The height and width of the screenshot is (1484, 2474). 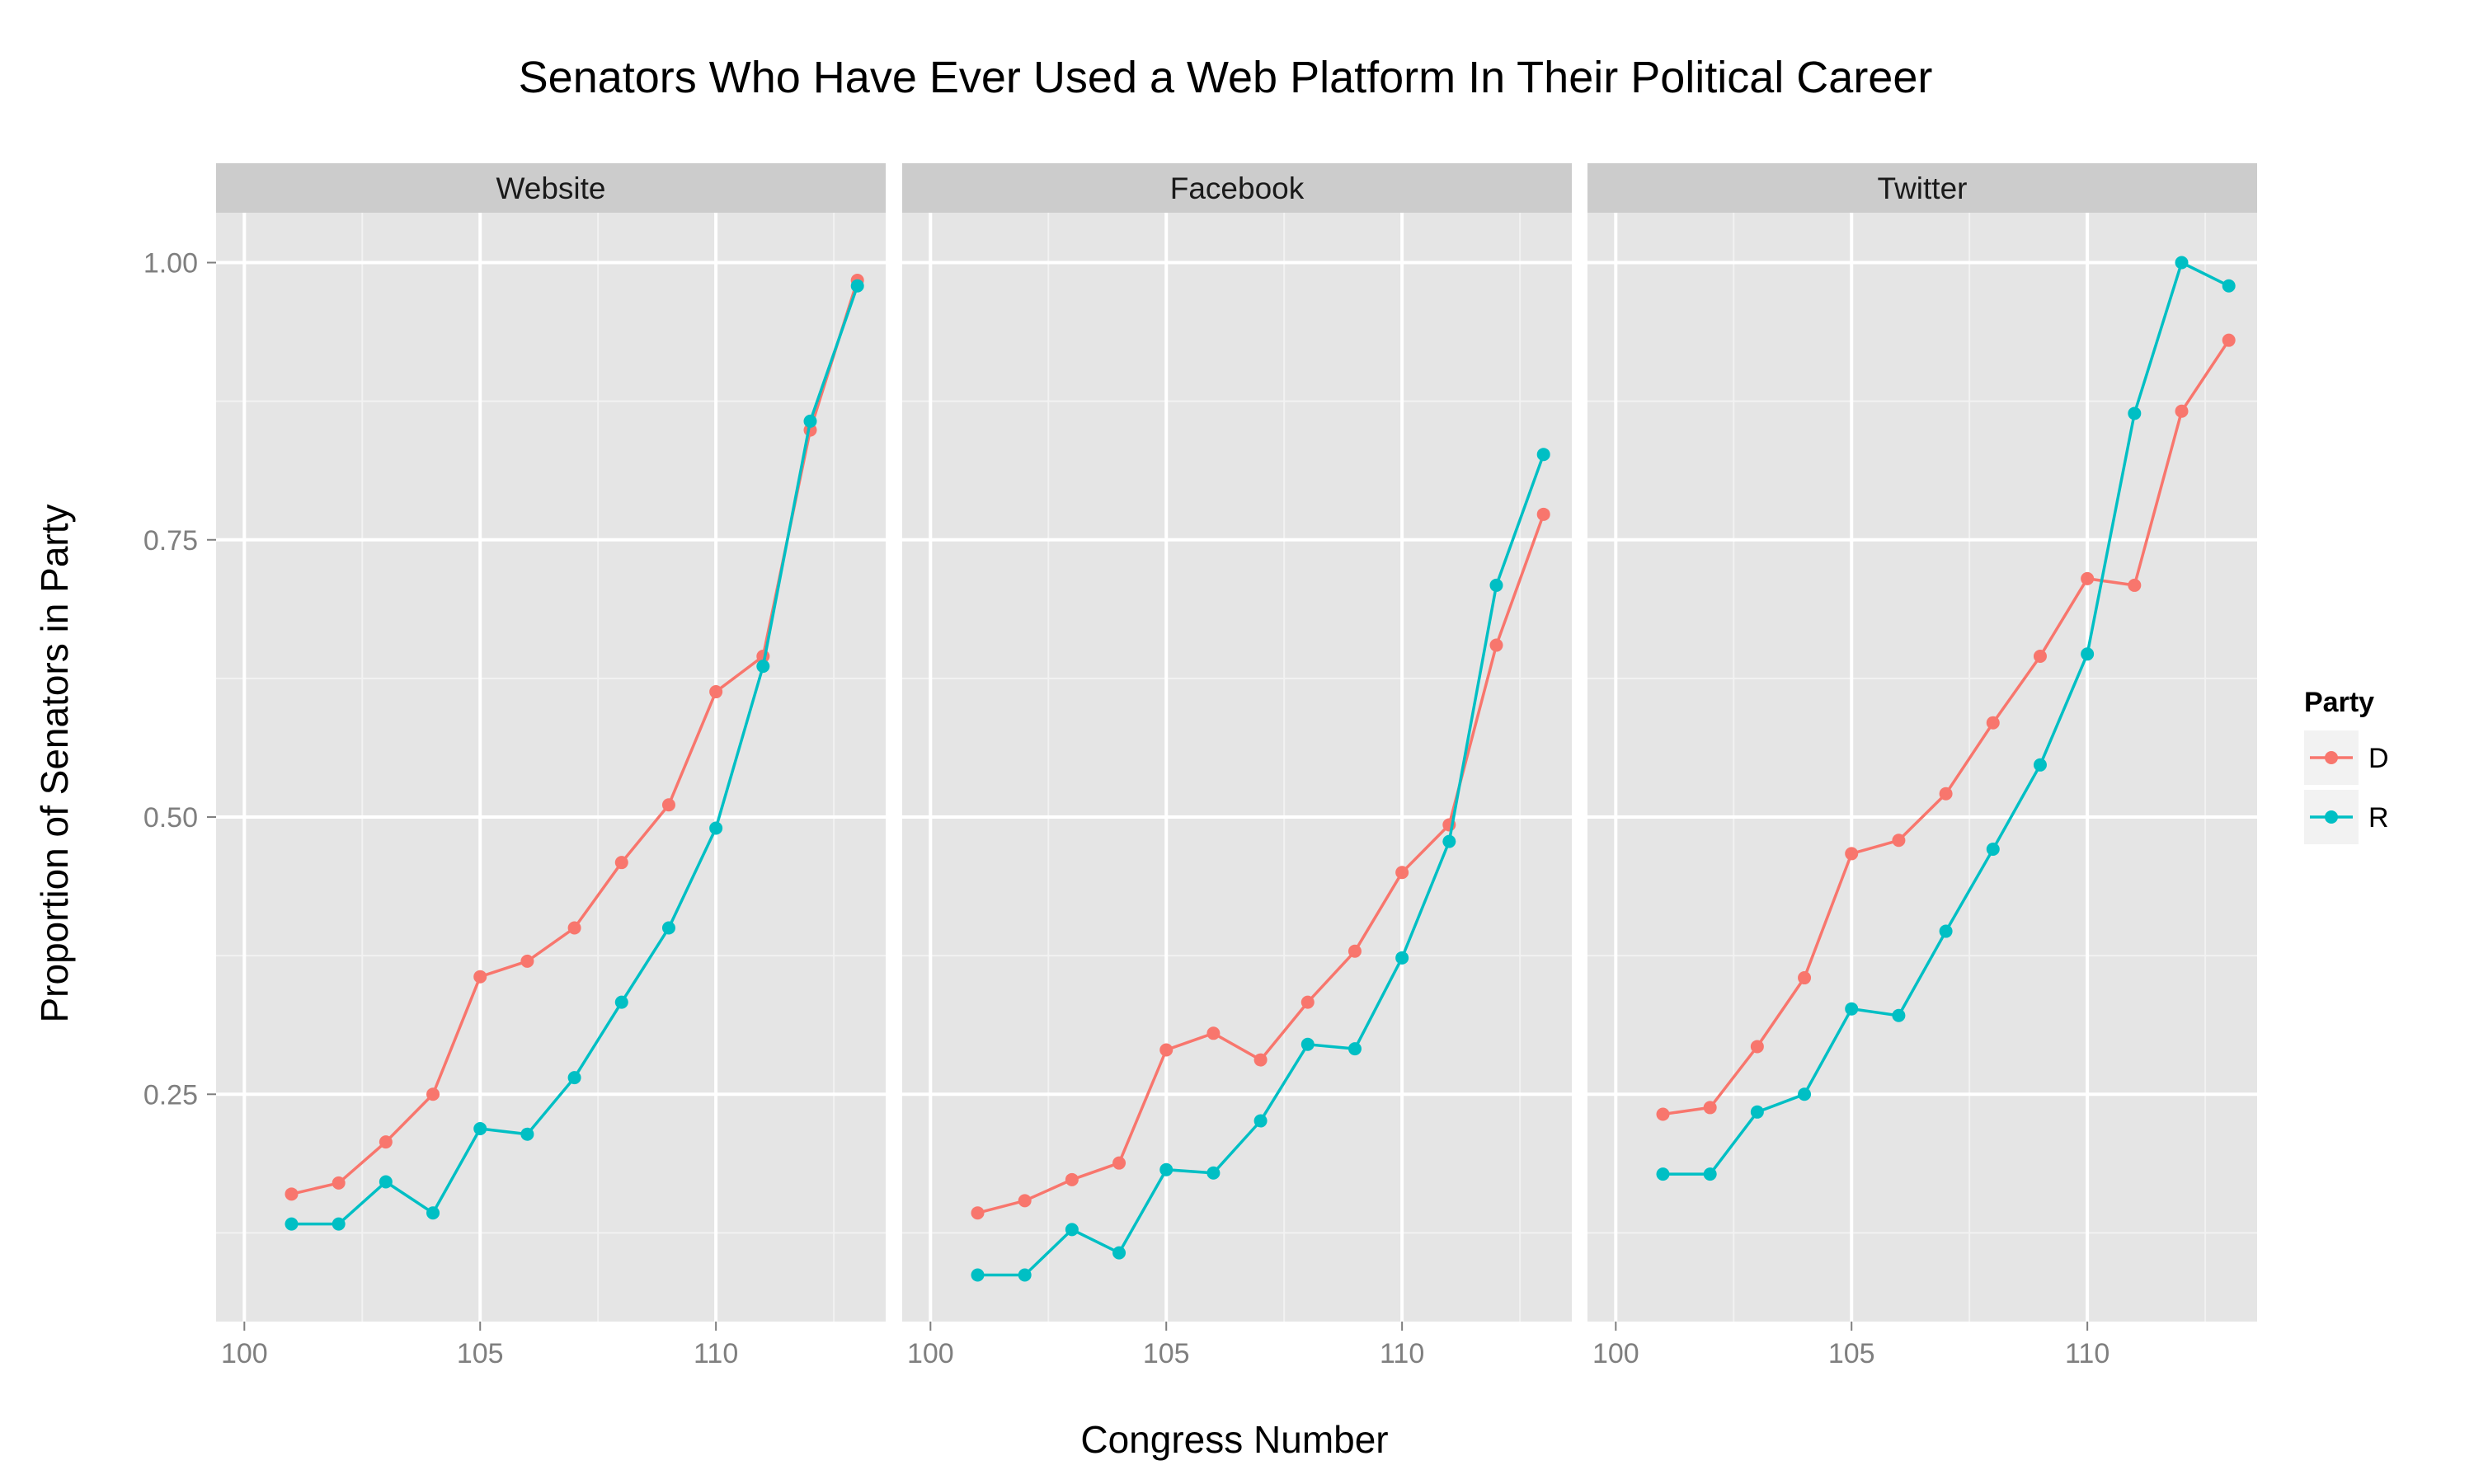 What do you see at coordinates (1166, 1353) in the screenshot?
I see `x-tick-label: 105` at bounding box center [1166, 1353].